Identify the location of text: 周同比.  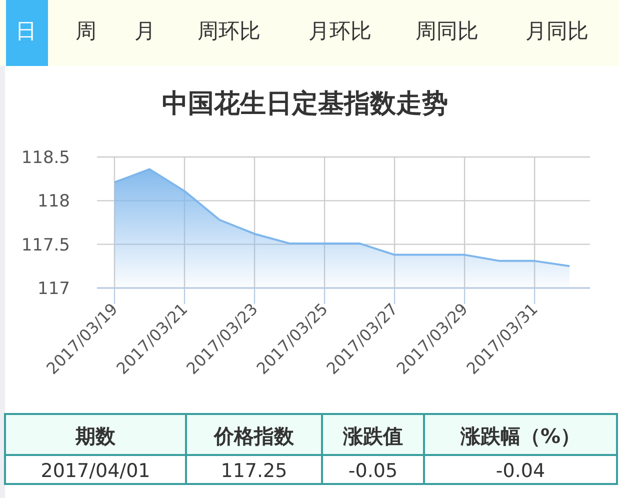
(447, 31).